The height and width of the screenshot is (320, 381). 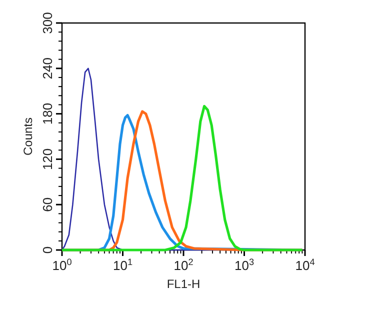 What do you see at coordinates (47, 250) in the screenshot?
I see `y-tick-label: 0` at bounding box center [47, 250].